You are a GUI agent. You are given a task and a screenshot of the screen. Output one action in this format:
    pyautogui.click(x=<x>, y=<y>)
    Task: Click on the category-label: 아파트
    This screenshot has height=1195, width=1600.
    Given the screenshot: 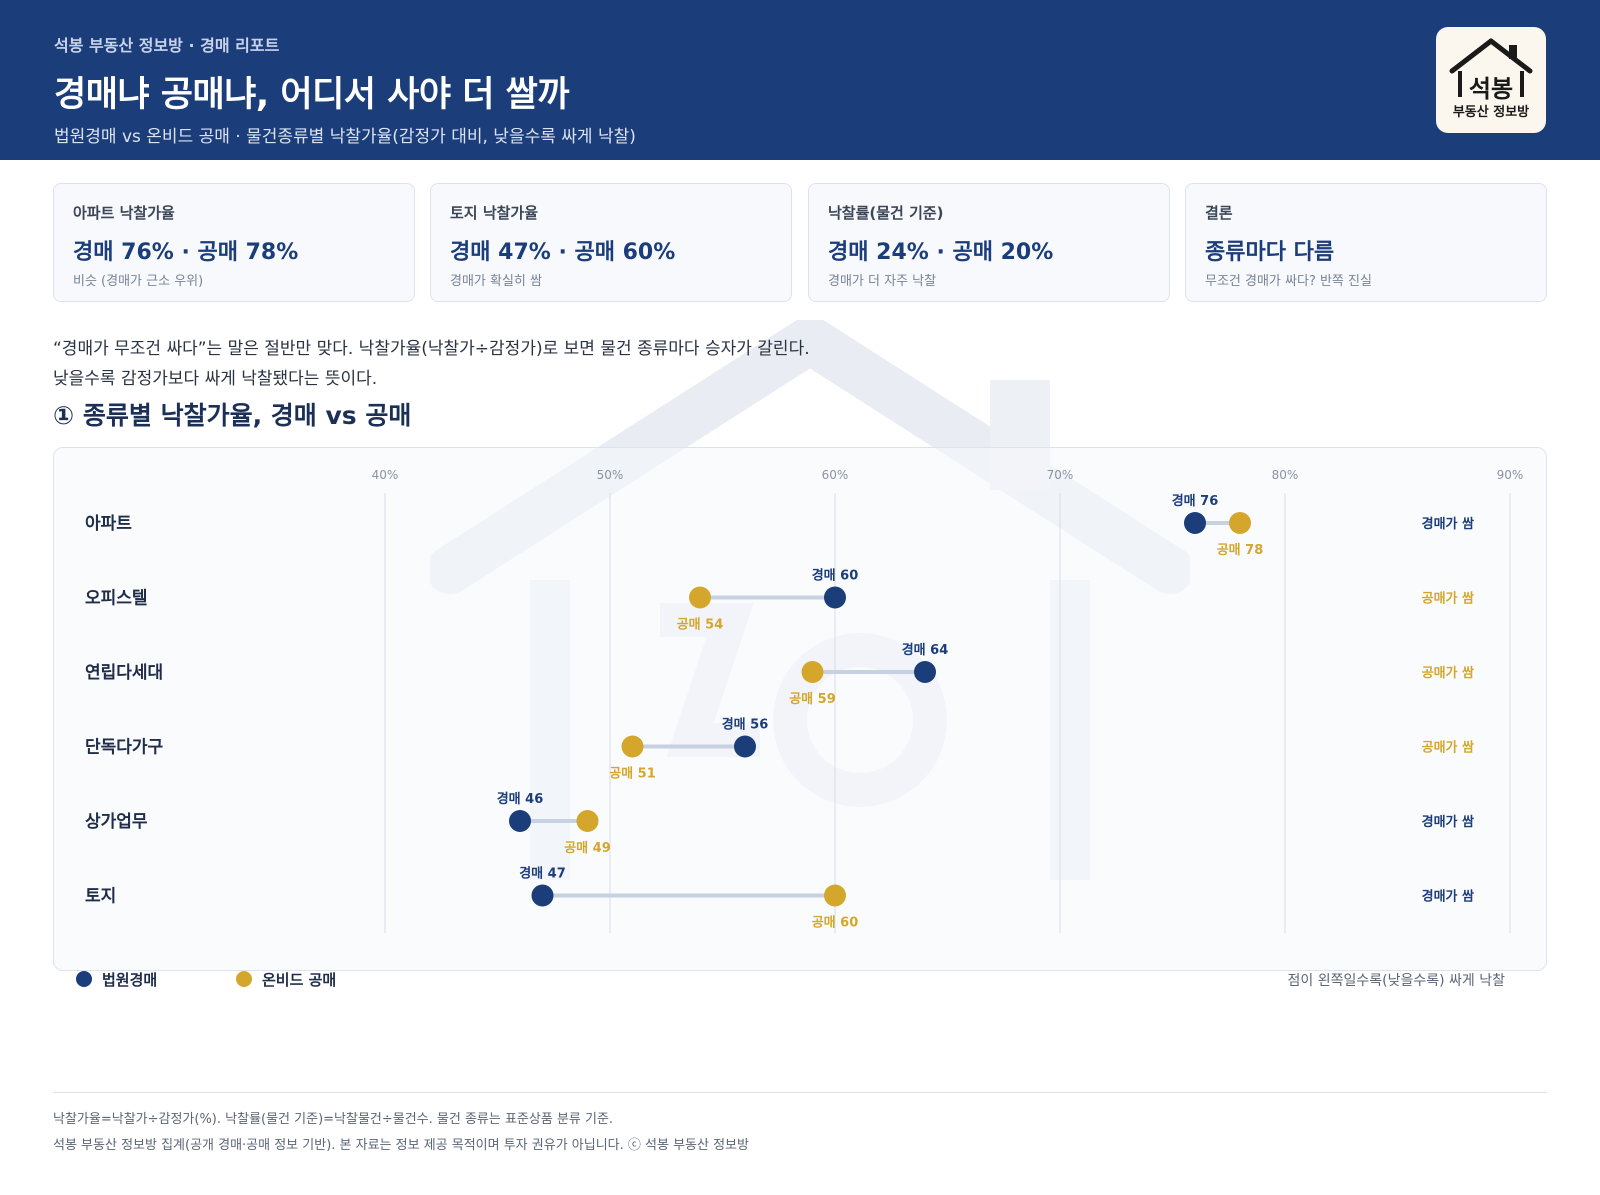 What is the action you would take?
    pyautogui.click(x=108, y=524)
    